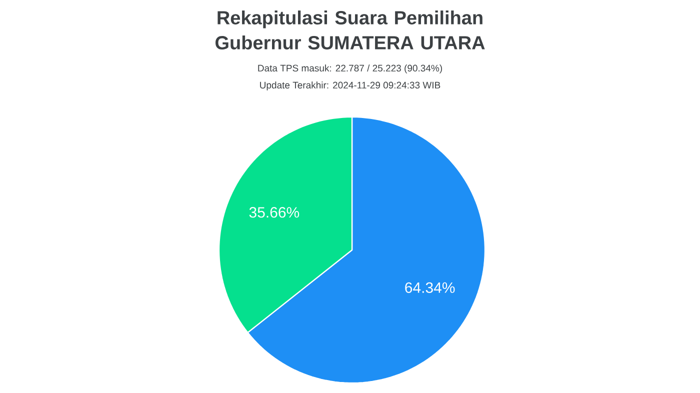 This screenshot has height=393, width=700. I want to click on chart-subtitle: Data TPS masuk: 22.787 / 25.223 (90.34%), so click(350, 69).